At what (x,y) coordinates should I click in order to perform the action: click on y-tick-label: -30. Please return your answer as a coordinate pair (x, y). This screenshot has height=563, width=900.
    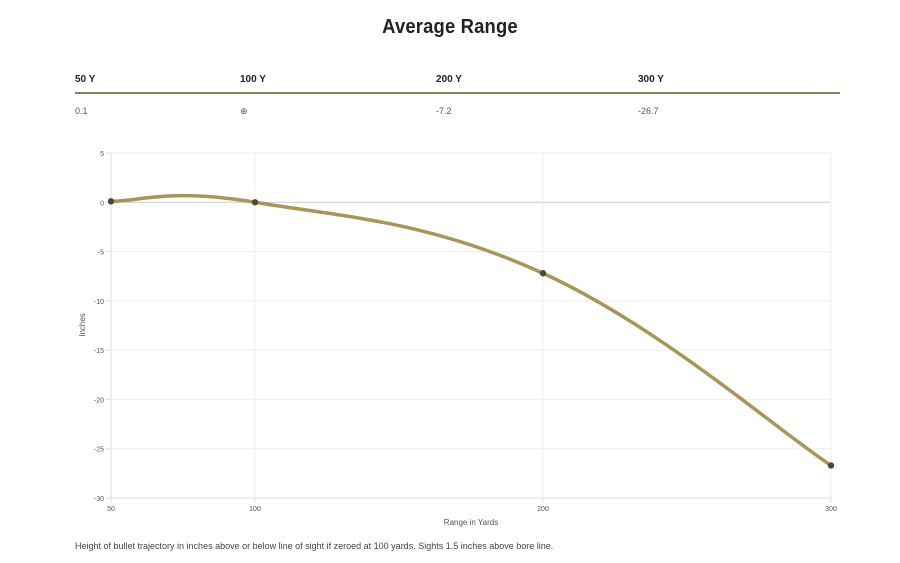
    Looking at the image, I should click on (99, 499).